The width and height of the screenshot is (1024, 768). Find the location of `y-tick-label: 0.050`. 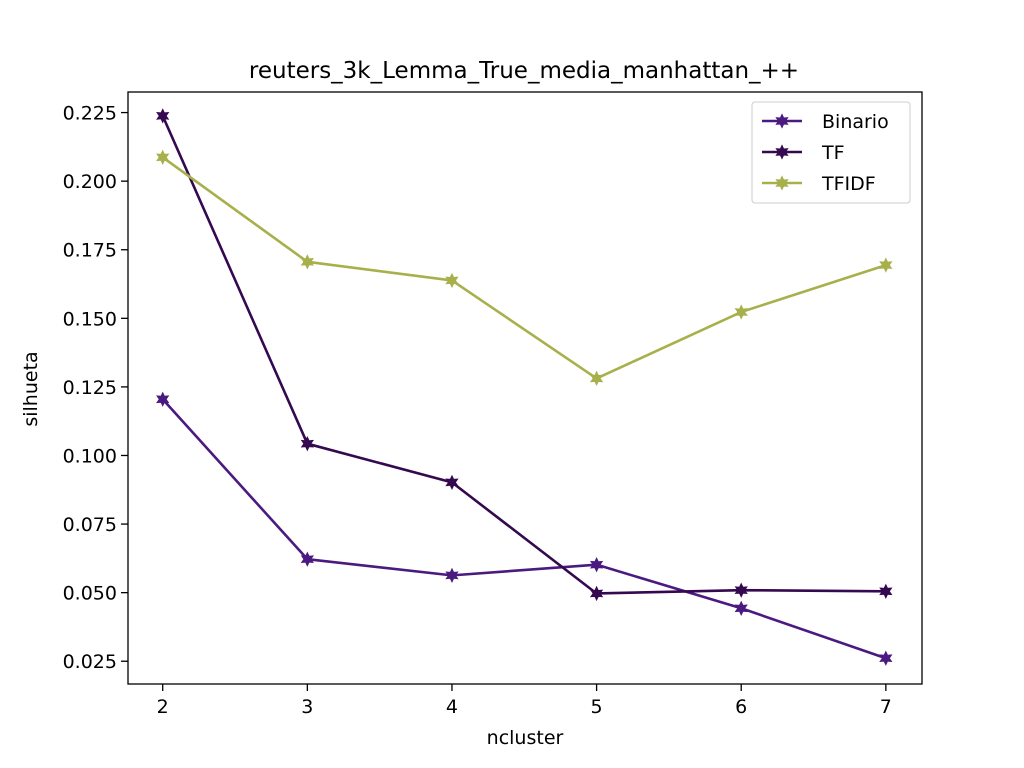

y-tick-label: 0.050 is located at coordinates (90, 594).